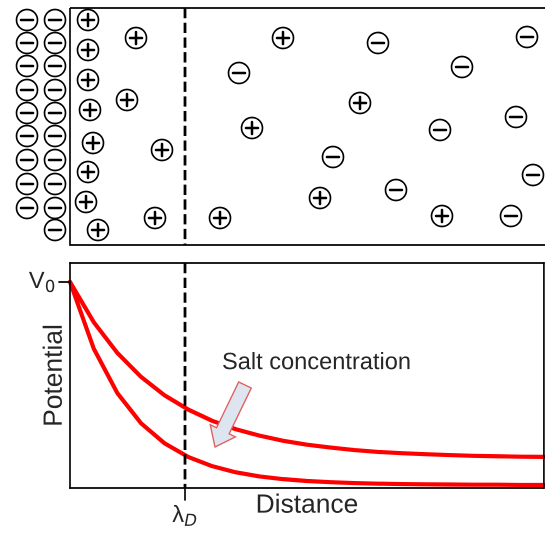  Describe the element at coordinates (316, 361) in the screenshot. I see `annotation: Salt concentration` at that location.